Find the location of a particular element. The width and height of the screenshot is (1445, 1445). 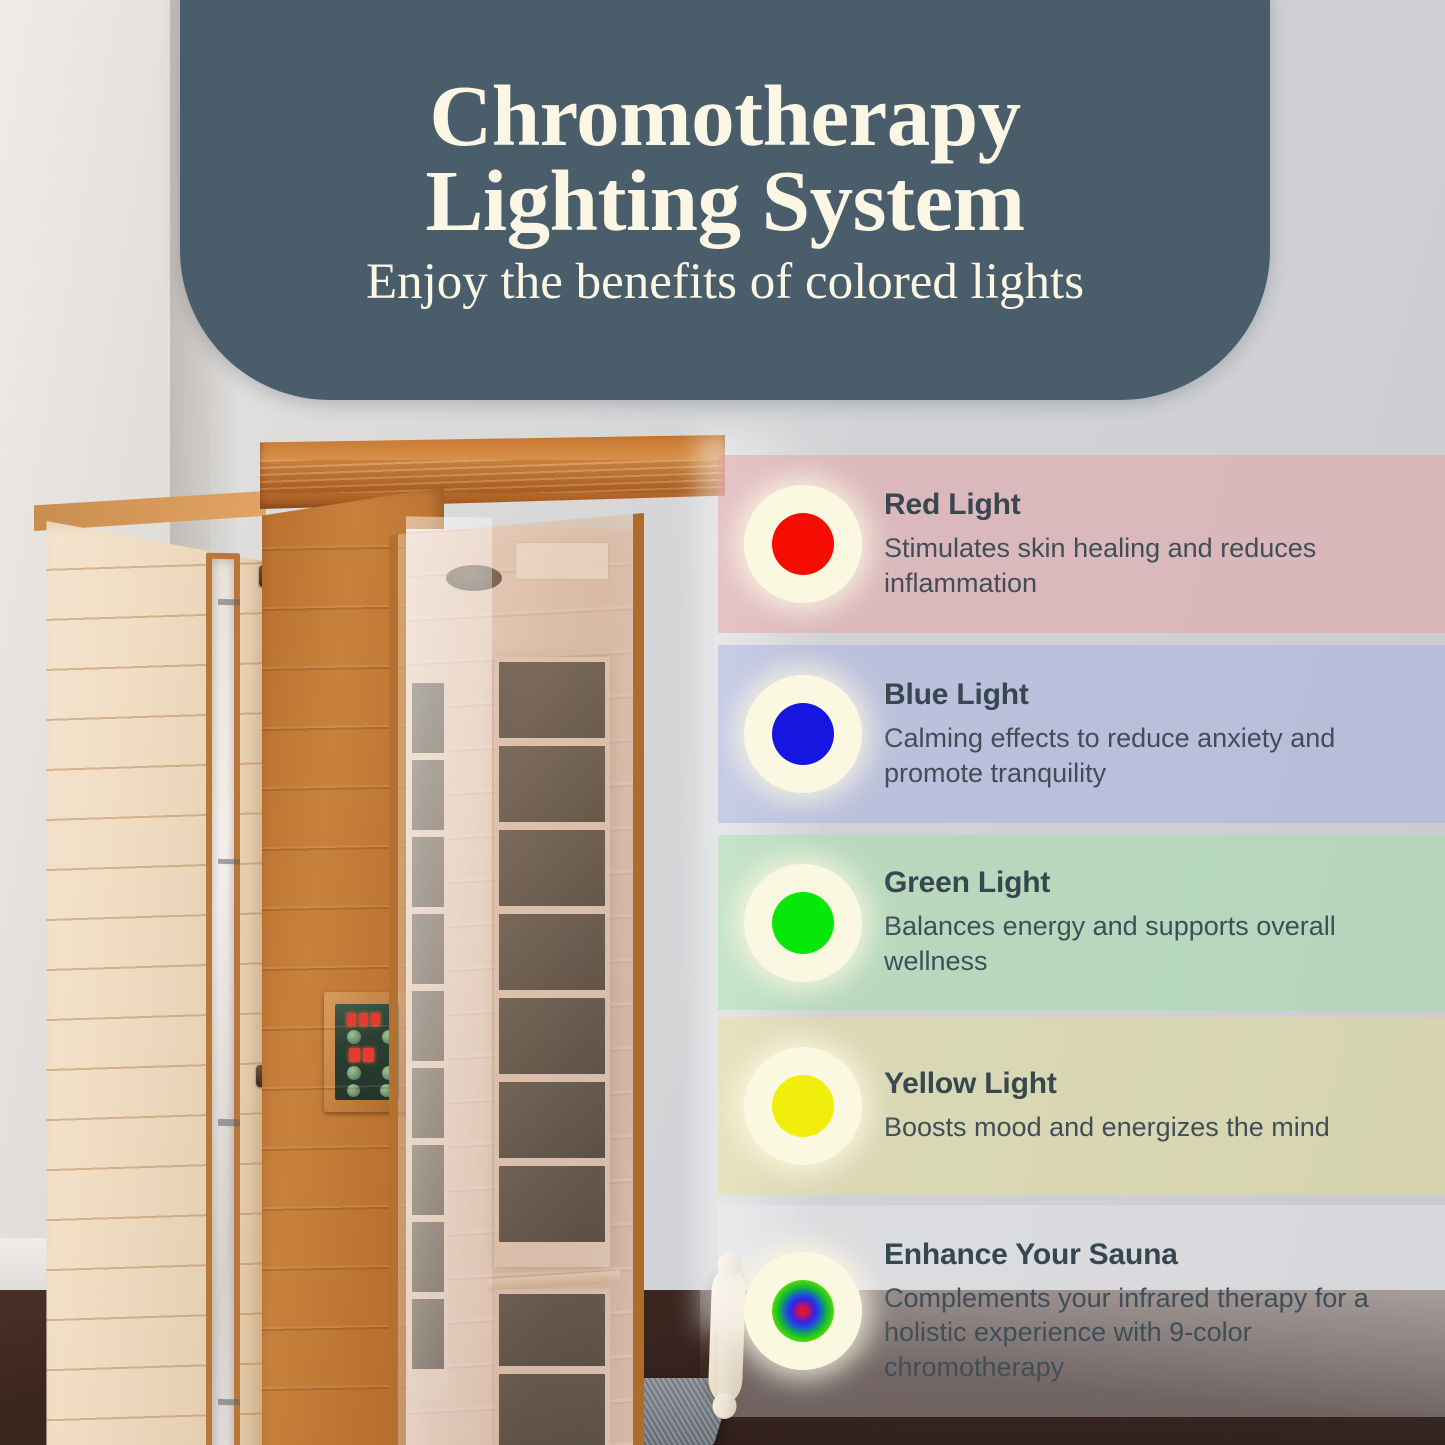

green-light-swatch-icon is located at coordinates (803, 922).